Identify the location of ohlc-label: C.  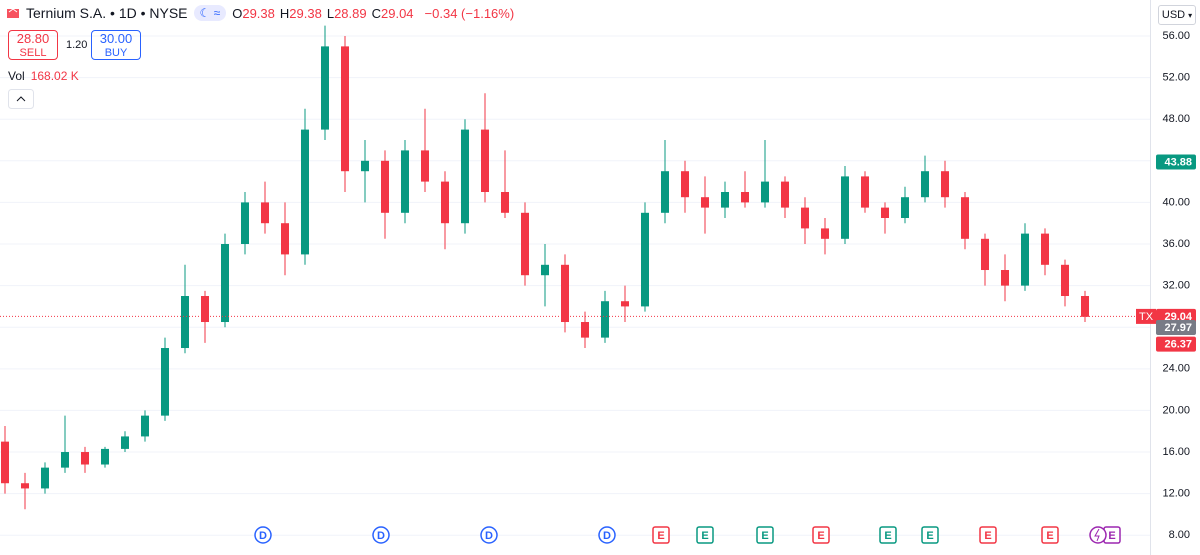
(376, 13).